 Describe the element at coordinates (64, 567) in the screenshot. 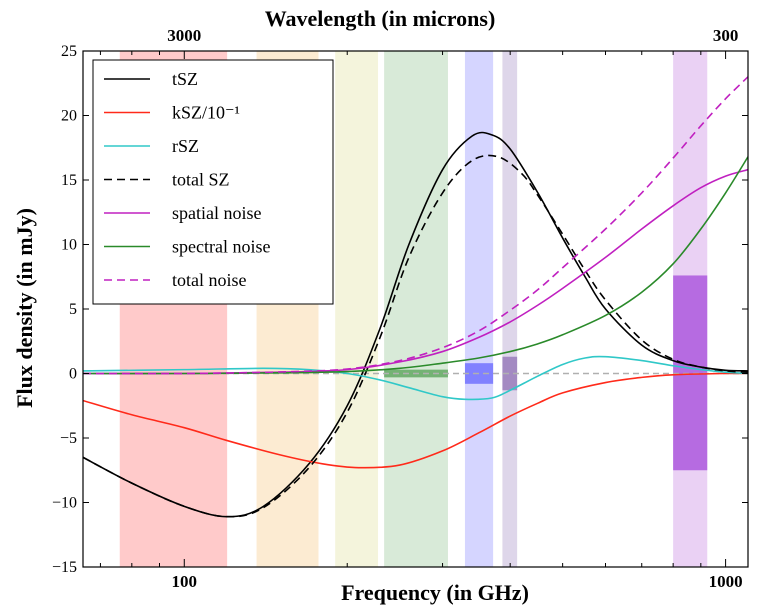

I see `y-tick-label: −15` at that location.